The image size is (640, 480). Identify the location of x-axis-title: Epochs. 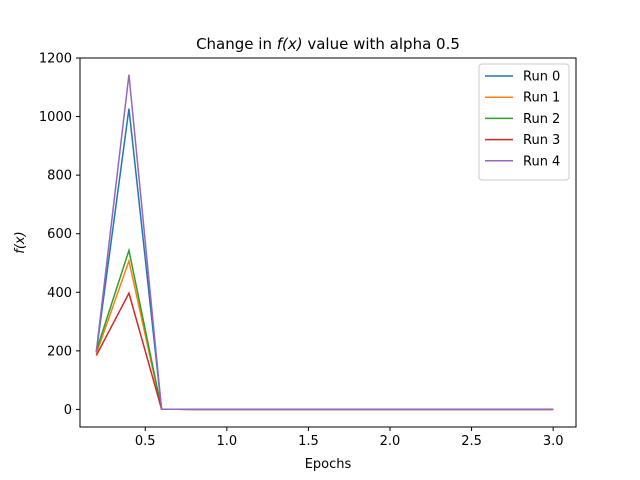
(328, 464).